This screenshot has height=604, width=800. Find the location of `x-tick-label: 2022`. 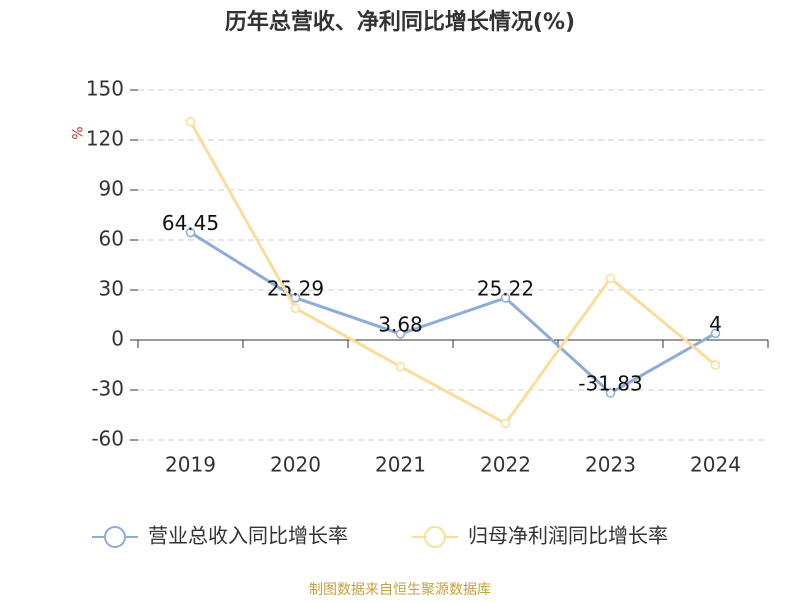

x-tick-label: 2022 is located at coordinates (505, 465).